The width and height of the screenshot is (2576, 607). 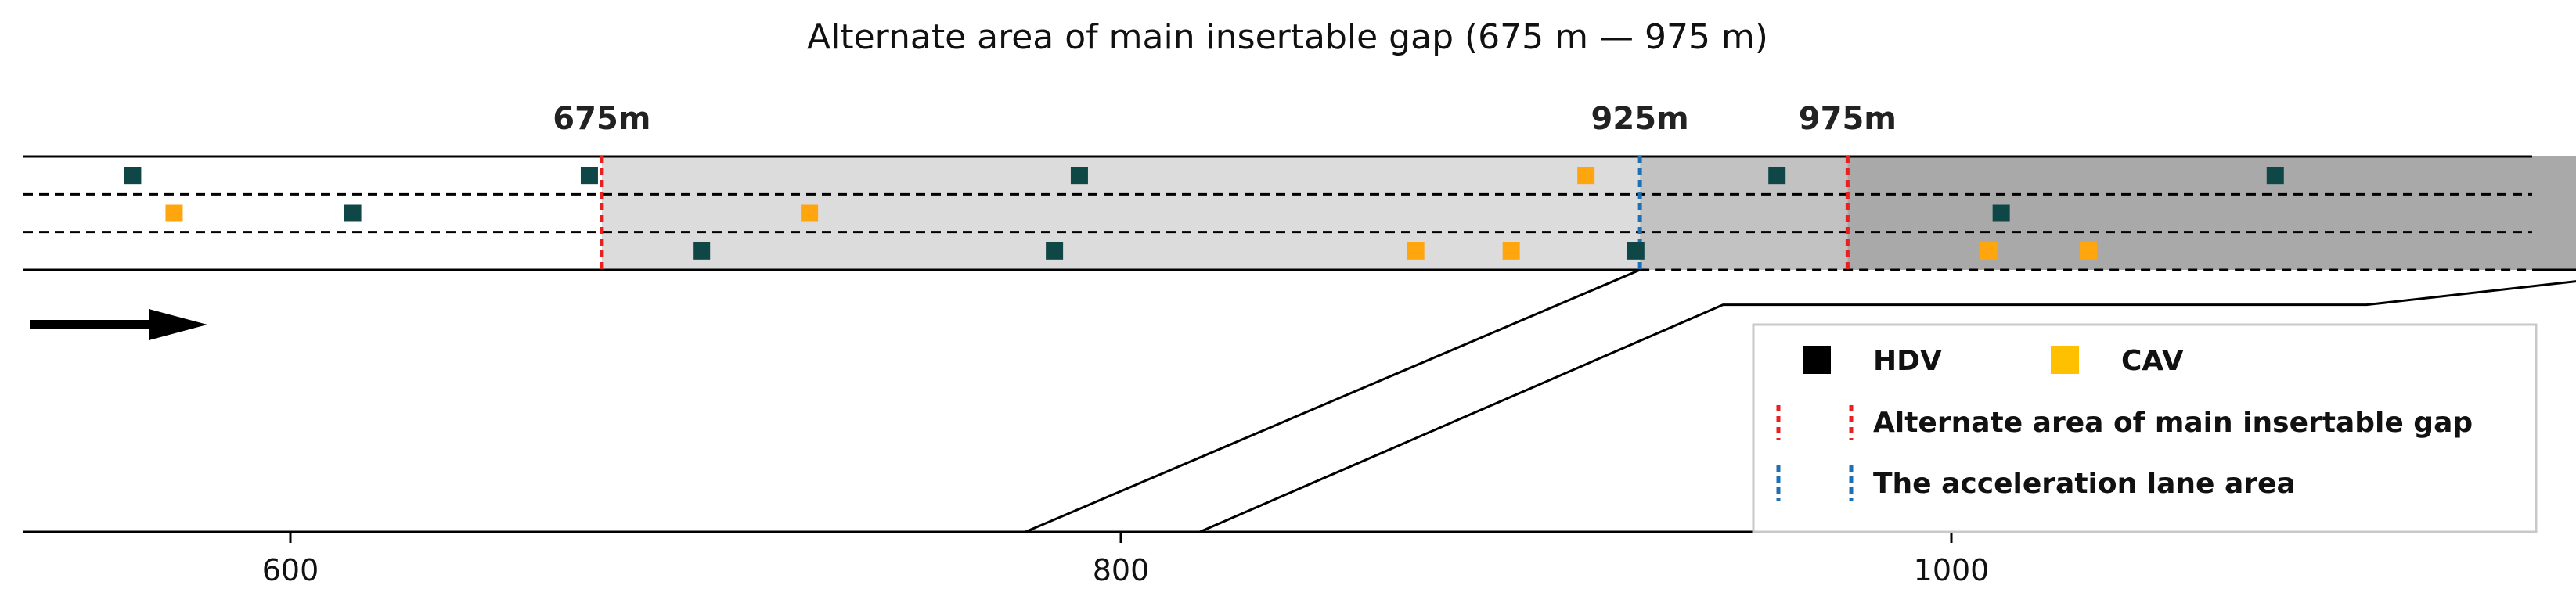 I want to click on x-axis: 600 800 1000, so click(x=1277, y=558).